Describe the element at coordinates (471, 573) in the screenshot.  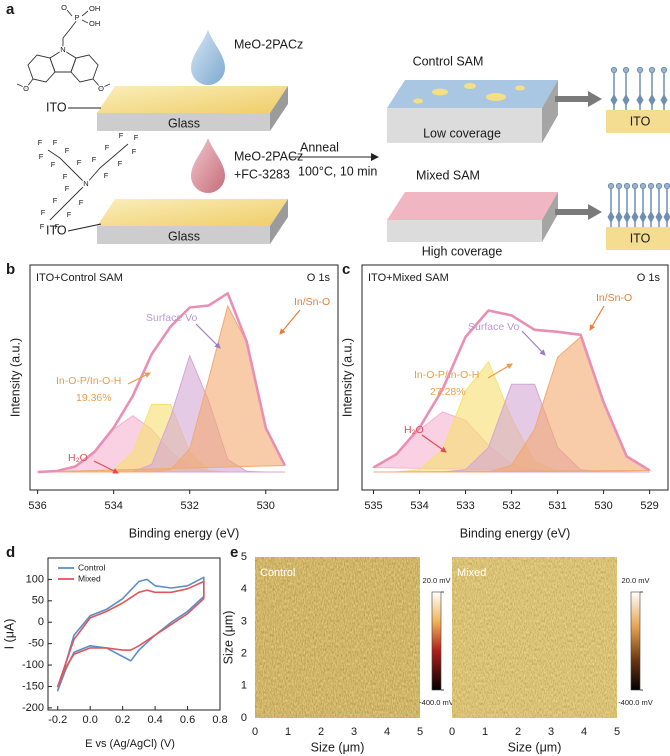
I see `image-label: Mixed` at that location.